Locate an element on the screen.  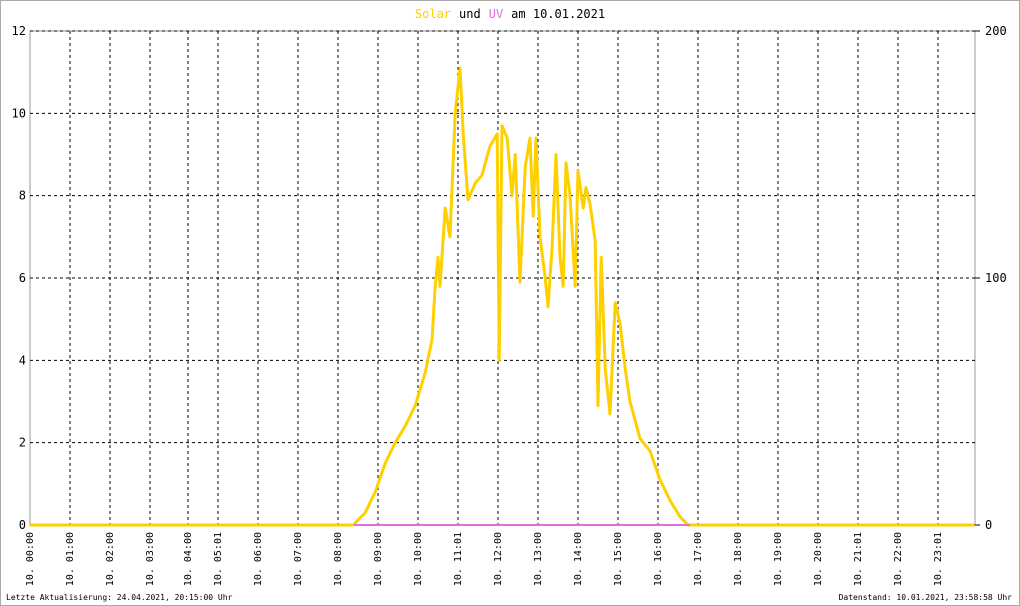
x-tick-label: 10. 01:00 is located at coordinates (70, 559).